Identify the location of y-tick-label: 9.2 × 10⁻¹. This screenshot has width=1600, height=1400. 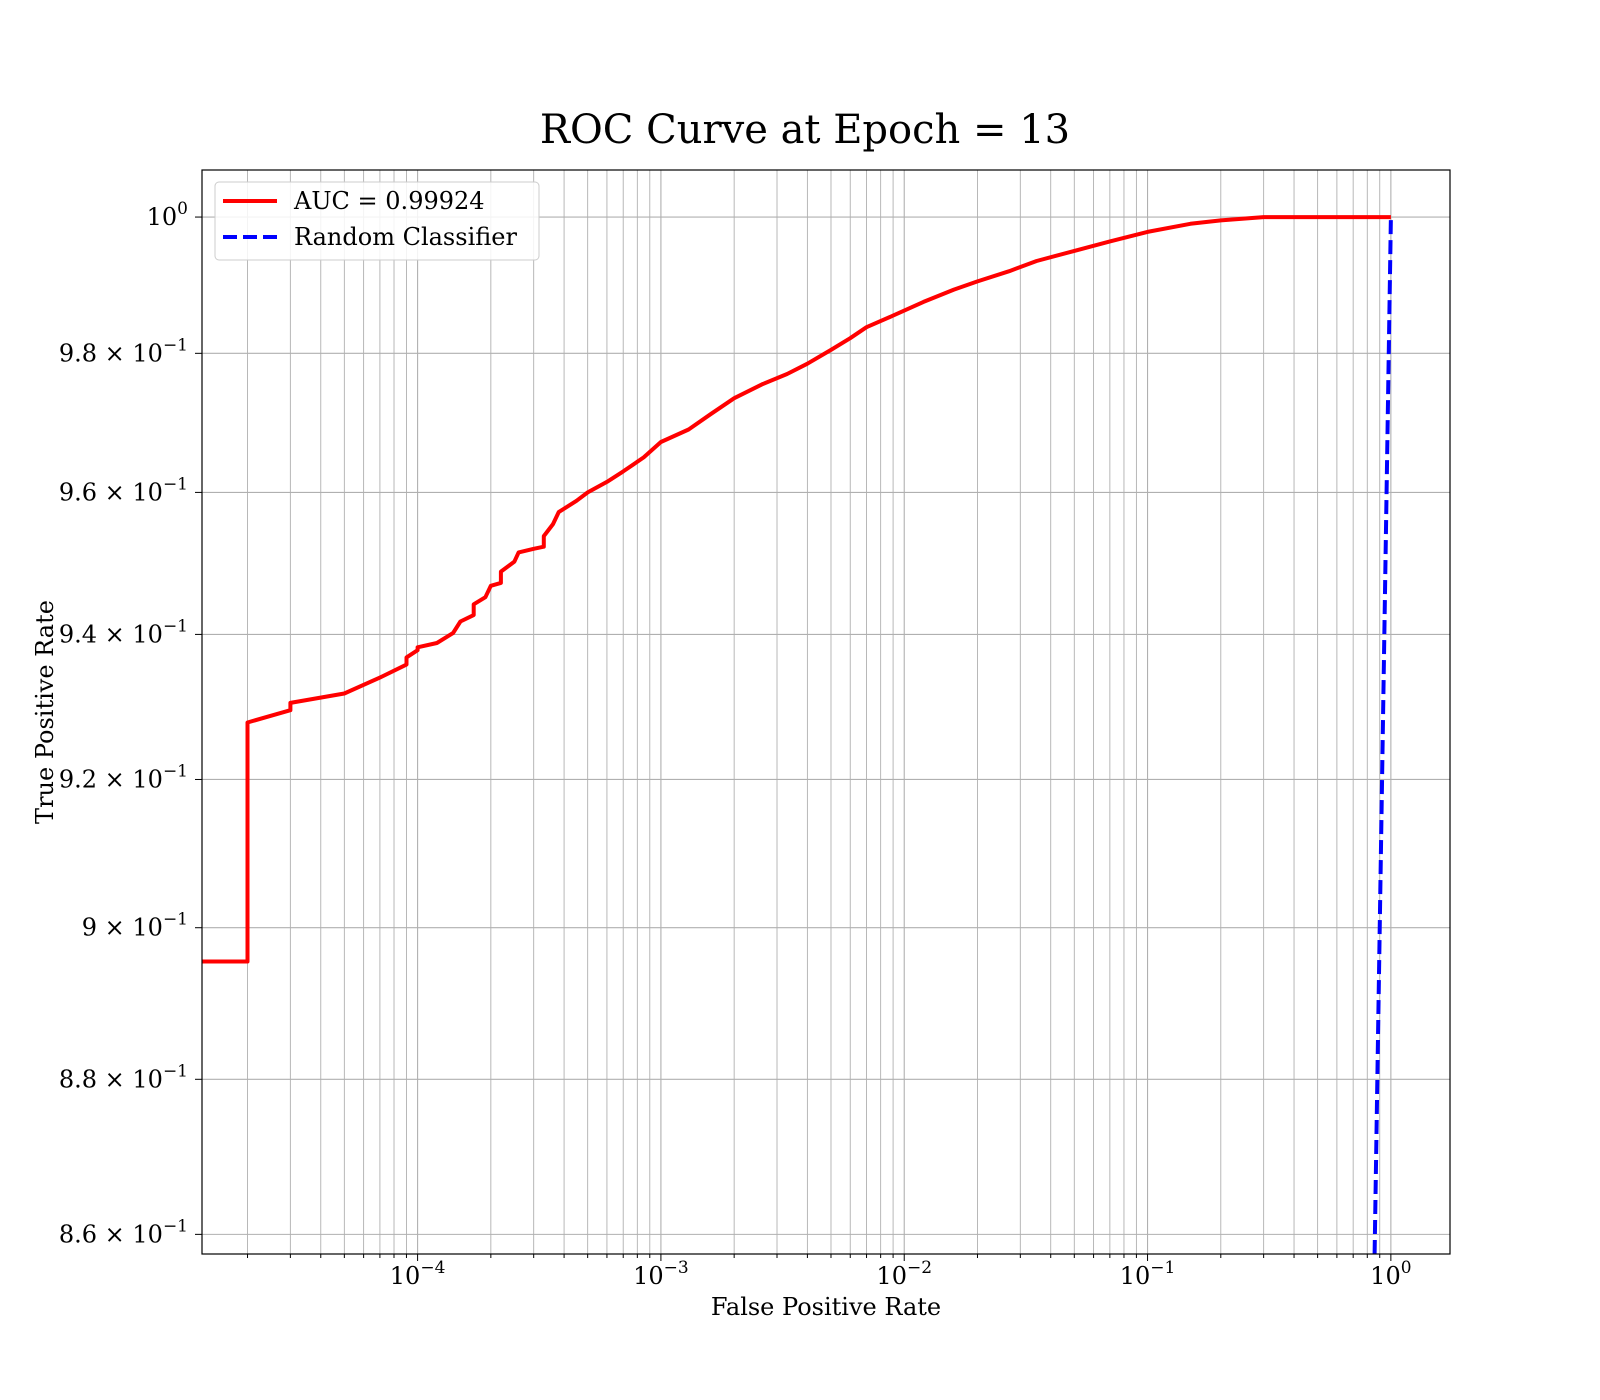
(123, 777).